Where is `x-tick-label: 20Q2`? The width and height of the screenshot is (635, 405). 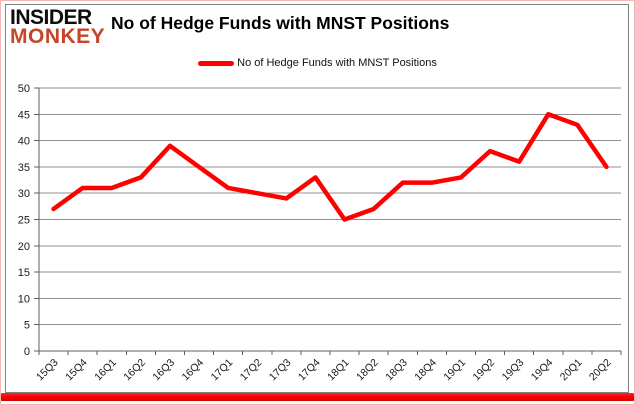
x-tick-label: 20Q2 is located at coordinates (600, 370).